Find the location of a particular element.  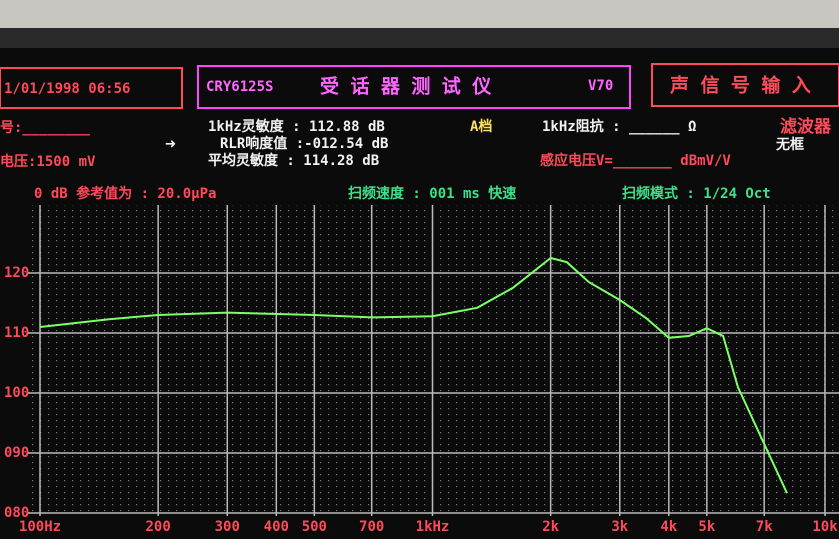

no-frame: 无框 is located at coordinates (789, 144).